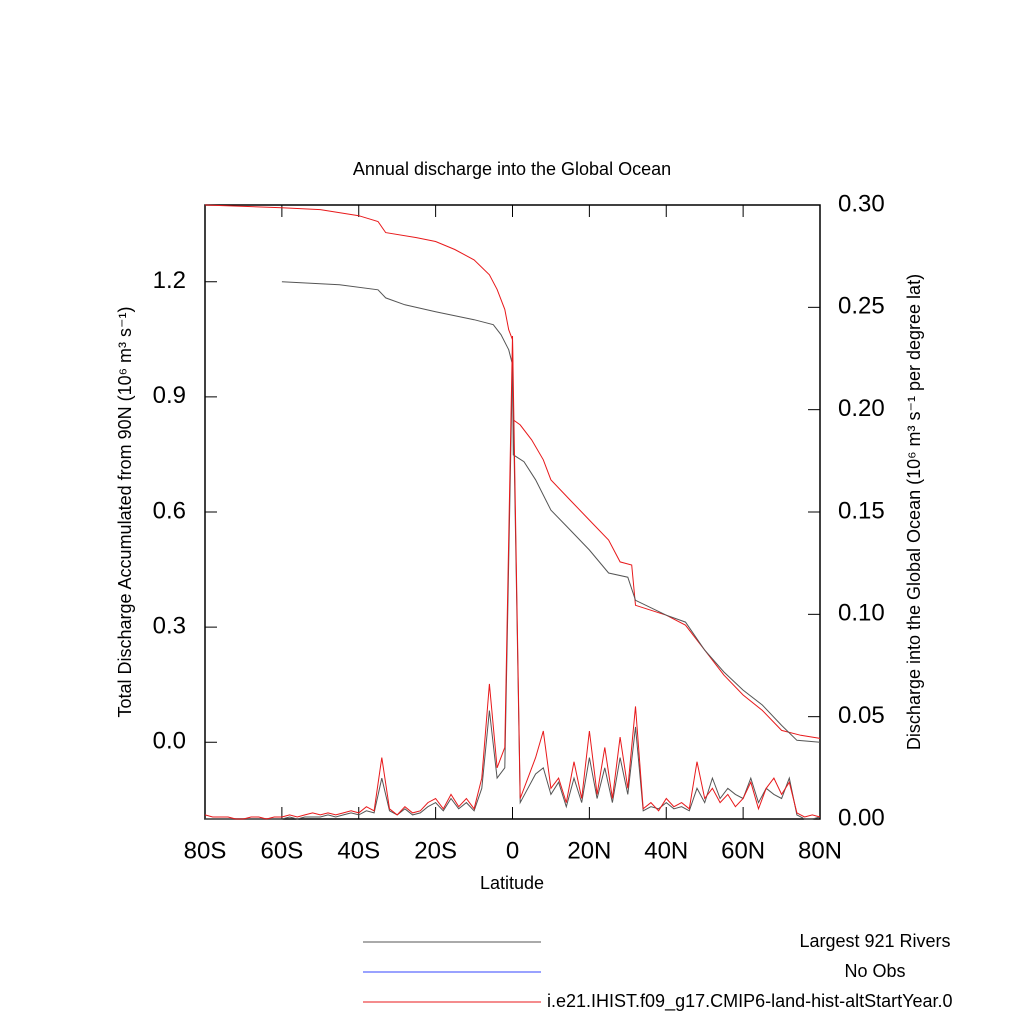 The image size is (1024, 1024). I want to click on x-tick-label: 80N, so click(820, 850).